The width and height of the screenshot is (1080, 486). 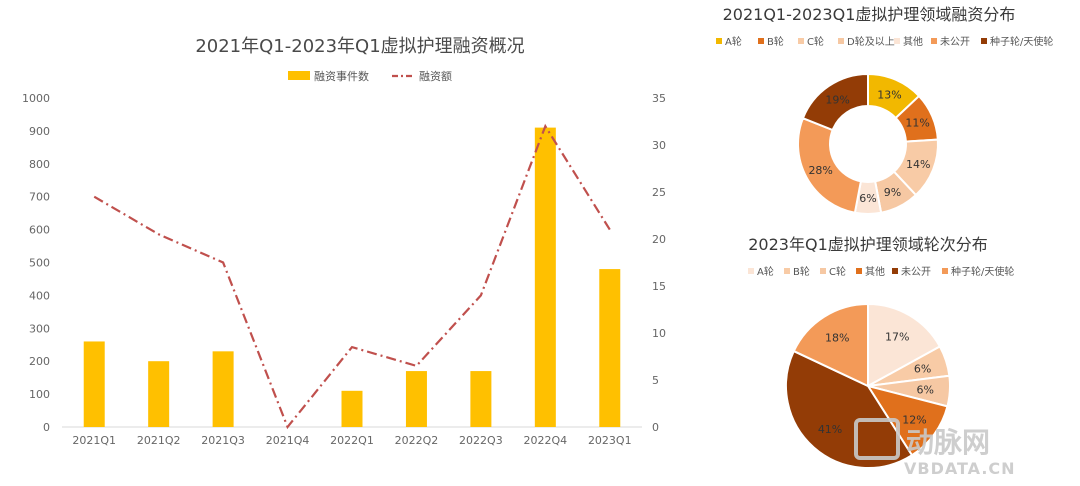 I want to click on donut-chart-legend: A轮 B轮 C轮 D轮及以上 其他 未公开 种子轮/天使轮, so click(x=884, y=41).